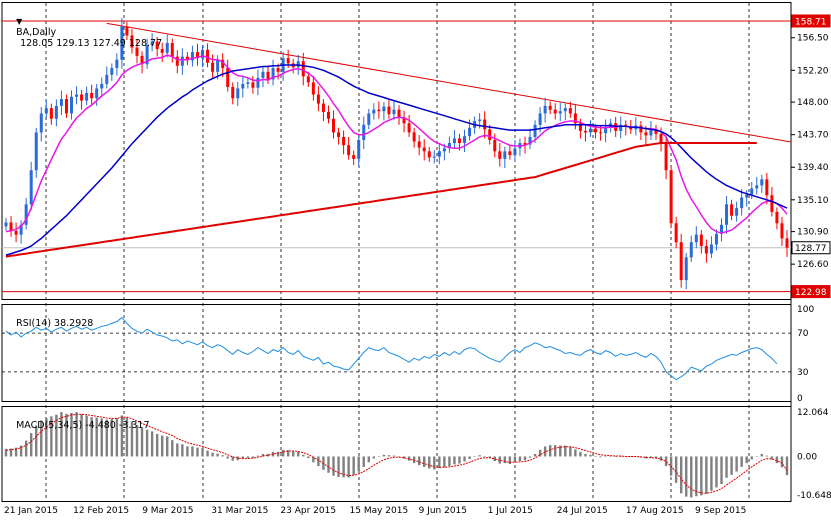 Image resolution: width=831 pixels, height=523 pixels. I want to click on chevron-down-icon: ▼, so click(19, 21).